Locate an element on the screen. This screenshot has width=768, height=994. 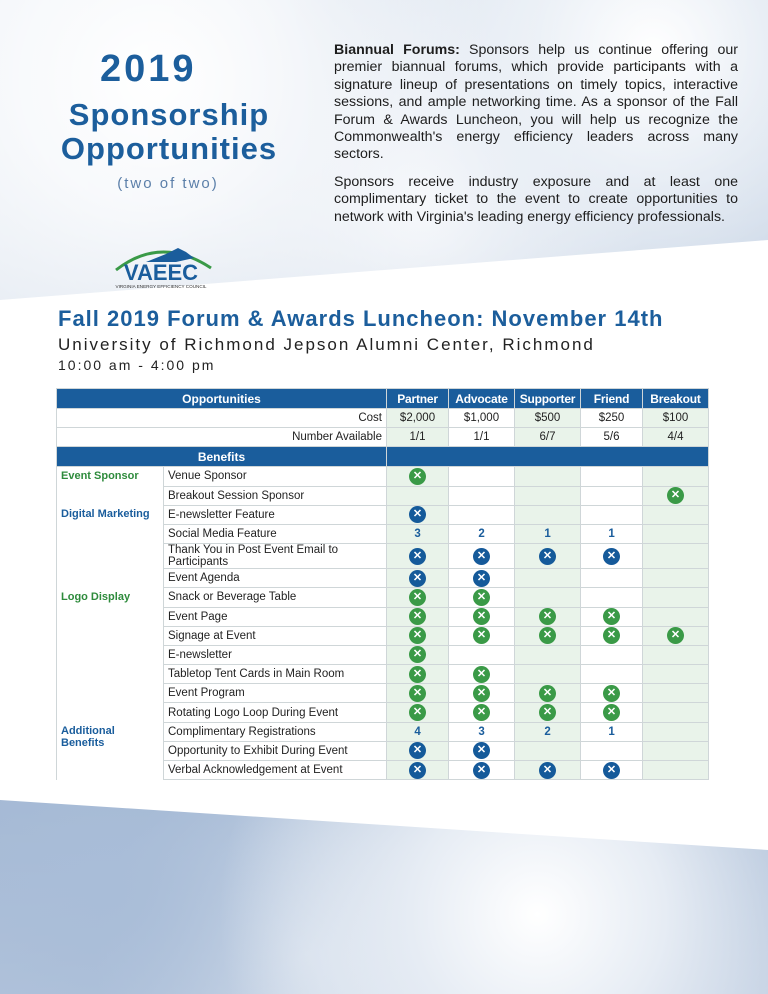
category-label: Event Sponsor is located at coordinates (110, 486).